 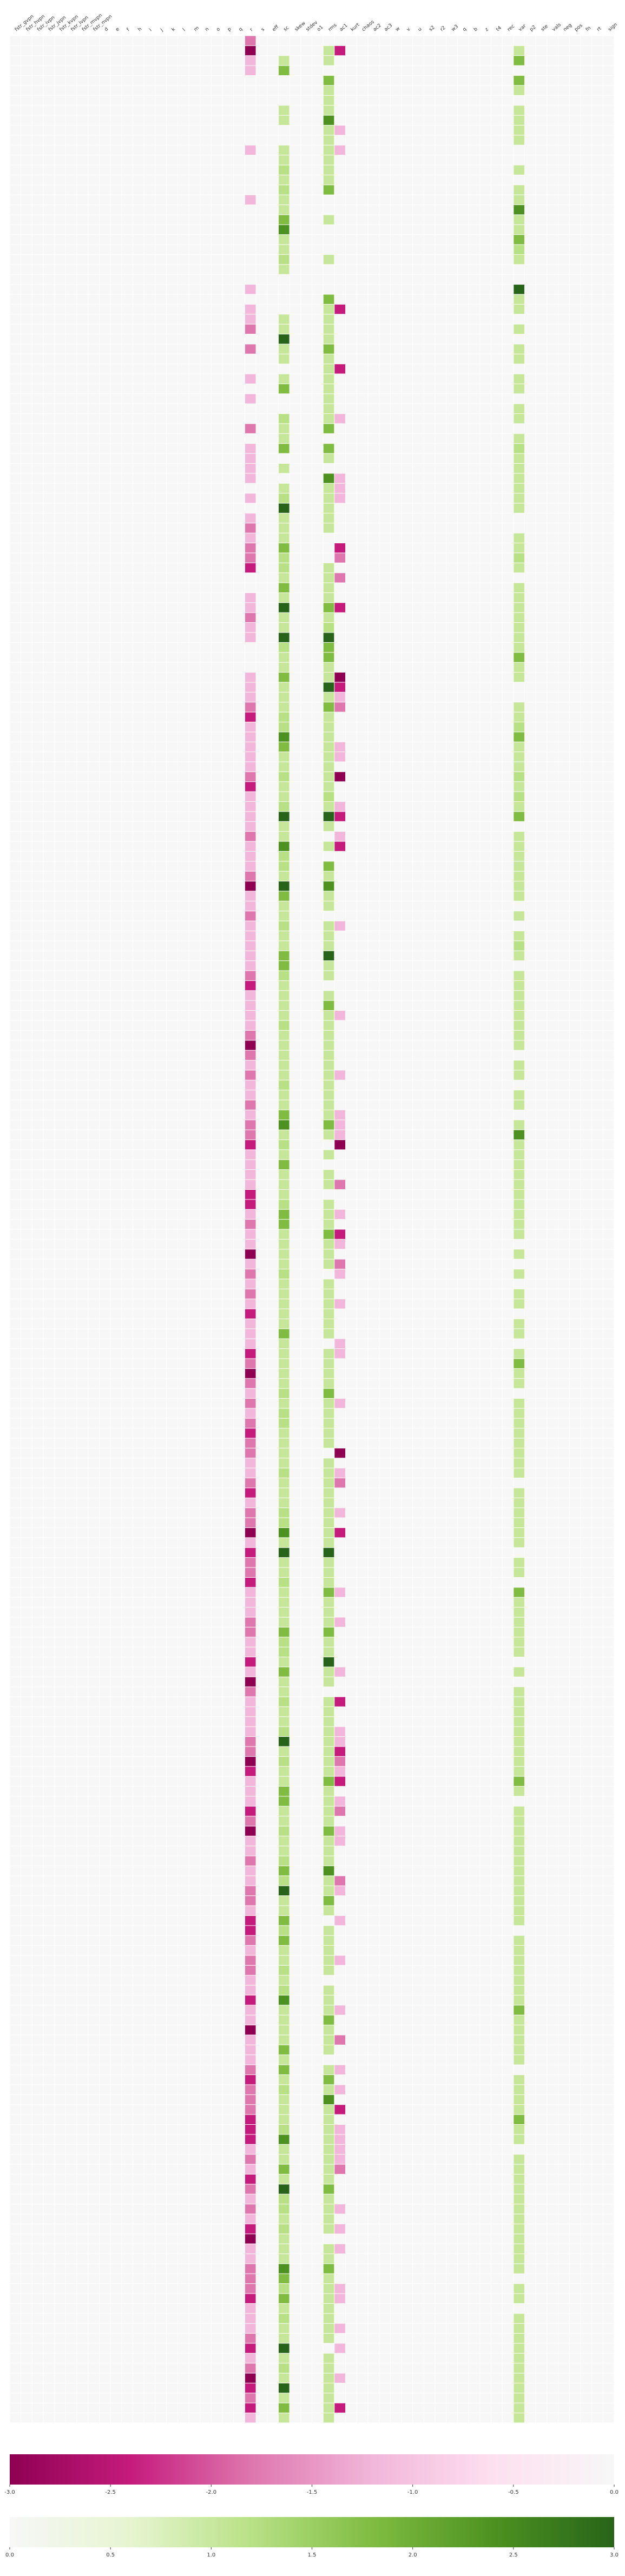 I want to click on column-label: n, so click(x=208, y=29).